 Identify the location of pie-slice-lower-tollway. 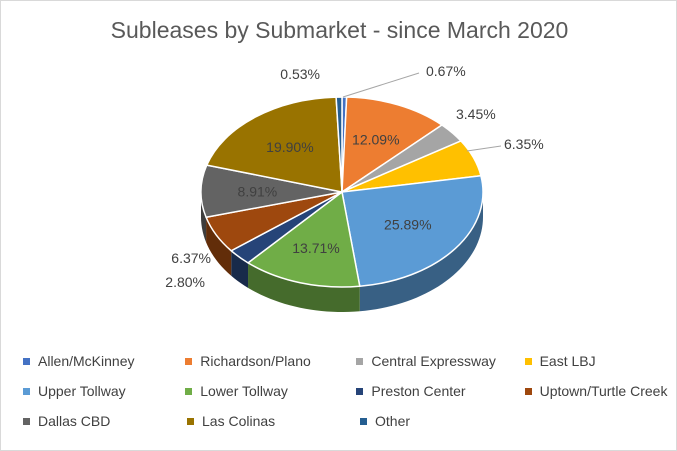
(304, 239).